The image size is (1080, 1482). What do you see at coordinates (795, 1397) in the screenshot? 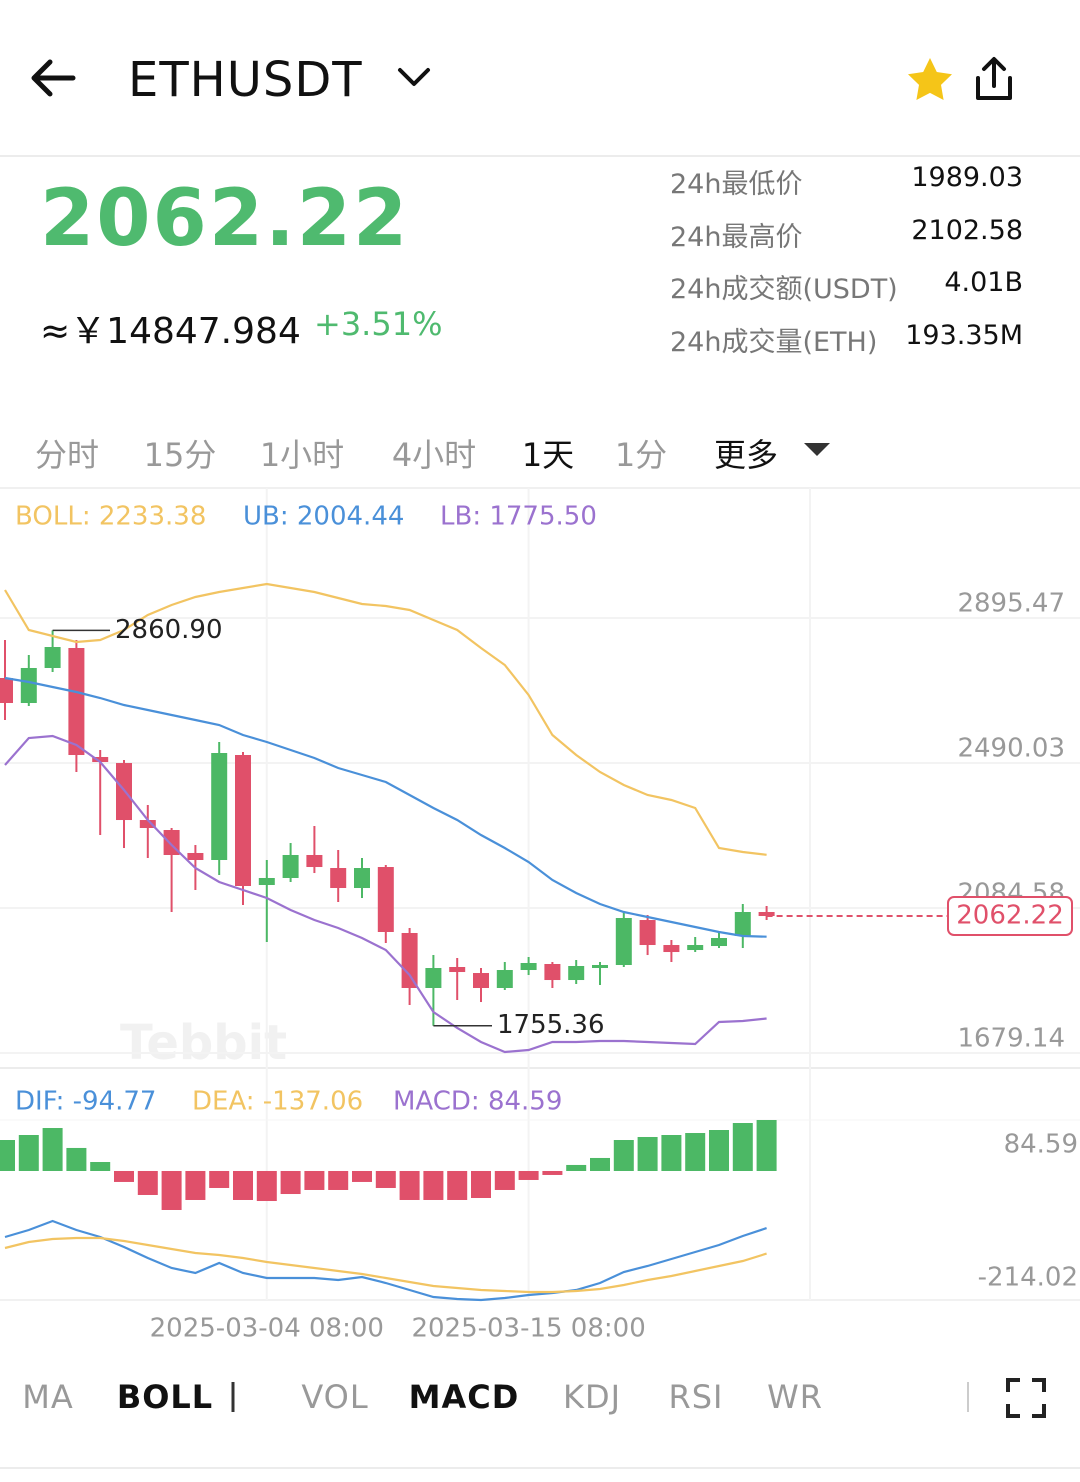
I see `indicator-tab: WR` at bounding box center [795, 1397].